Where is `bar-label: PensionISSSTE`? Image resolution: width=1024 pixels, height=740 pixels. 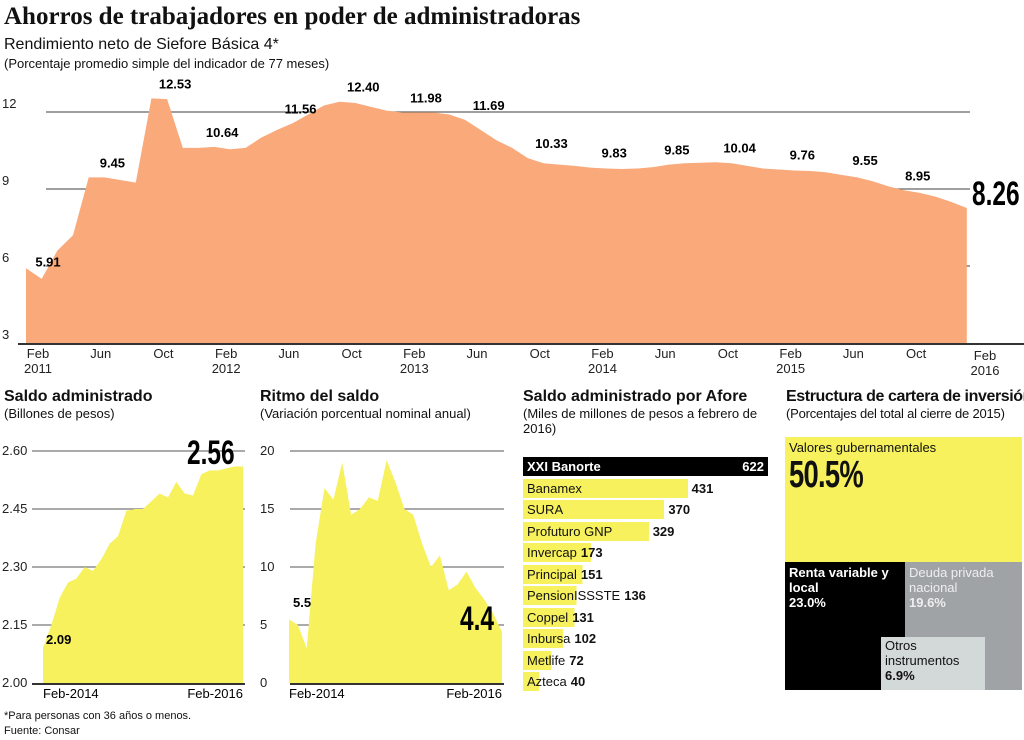
bar-label: PensionISSSTE is located at coordinates (574, 595).